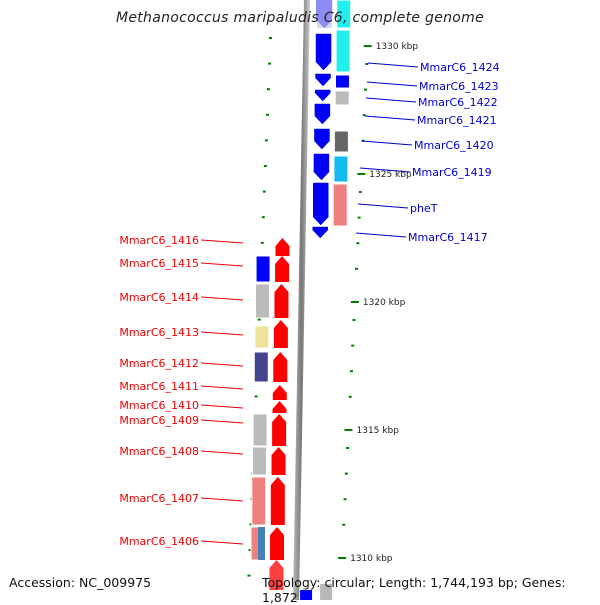 This screenshot has height=605, width=600. I want to click on gene-label: MmarC6_1410, so click(159, 405).